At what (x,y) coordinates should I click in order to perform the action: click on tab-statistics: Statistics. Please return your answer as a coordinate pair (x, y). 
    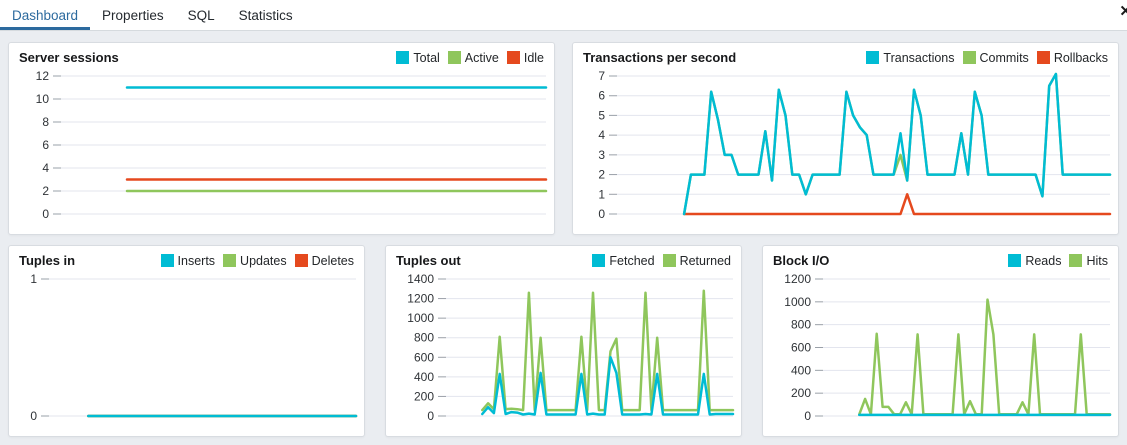
    Looking at the image, I should click on (265, 15).